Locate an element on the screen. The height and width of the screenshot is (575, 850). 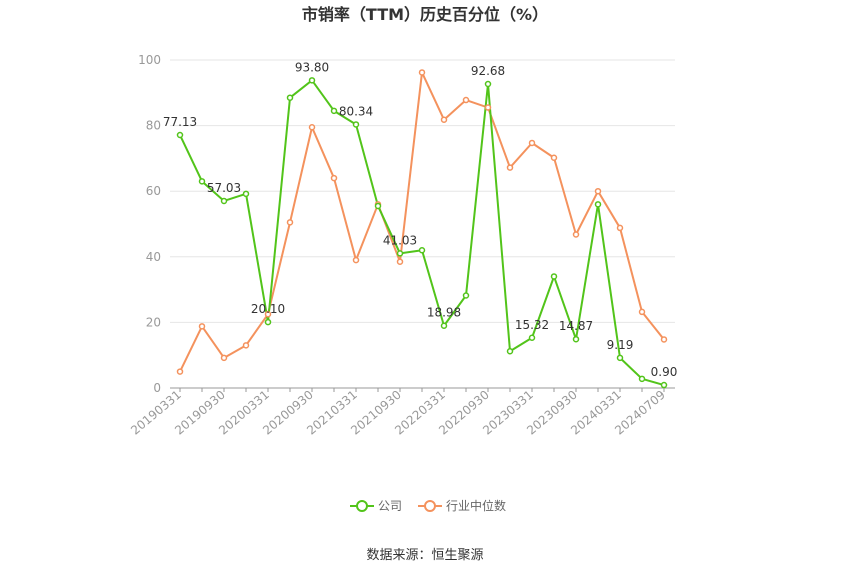
data-label: 14.87 is located at coordinates (576, 326).